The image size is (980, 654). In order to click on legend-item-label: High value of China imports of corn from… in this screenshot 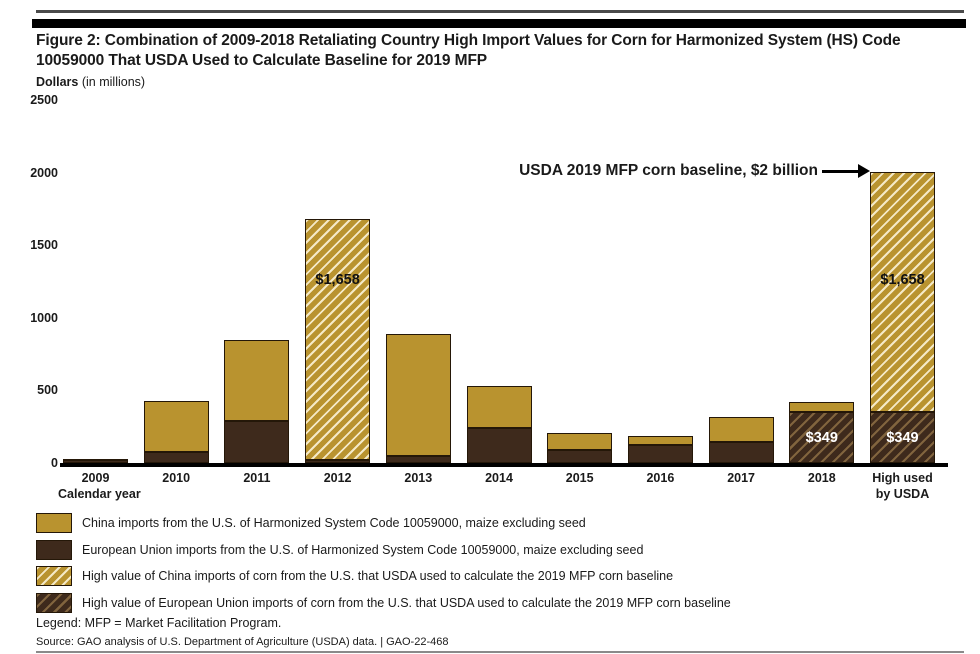, I will do `click(378, 576)`.